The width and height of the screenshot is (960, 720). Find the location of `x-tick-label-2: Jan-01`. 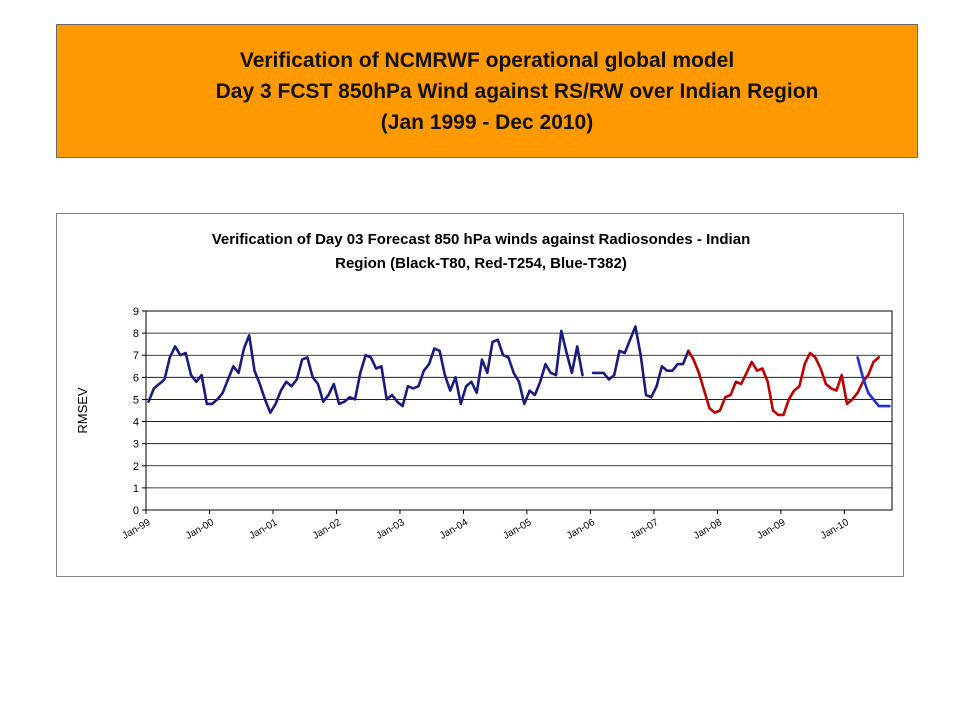

x-tick-label-2: Jan-01 is located at coordinates (263, 529).